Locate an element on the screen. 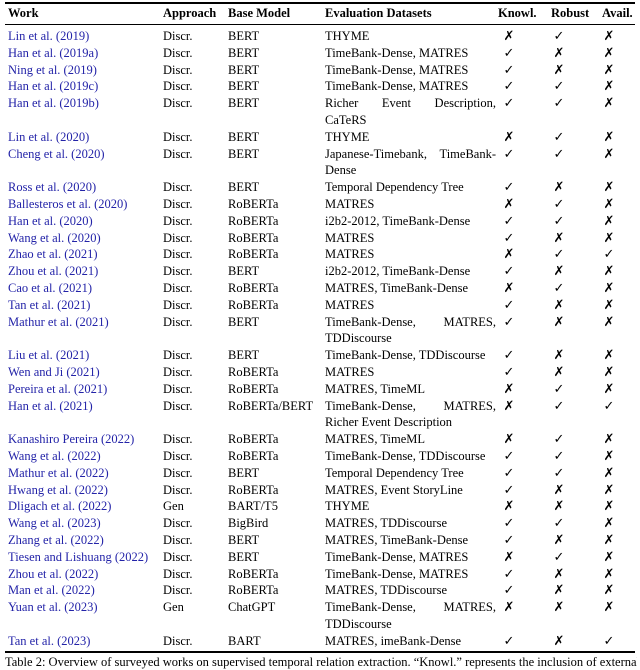 This screenshot has width=640, height=670. citation-link: Ning et al. (2019) is located at coordinates (52, 69).